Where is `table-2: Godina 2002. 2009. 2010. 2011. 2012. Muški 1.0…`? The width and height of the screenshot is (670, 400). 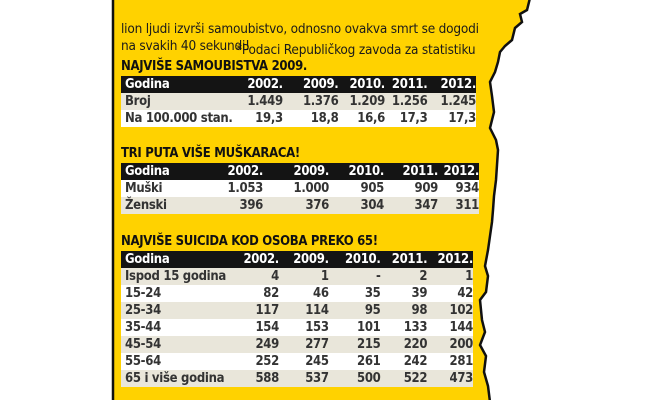 table-2: Godina 2002. 2009. 2010. 2011. 2012. Muški 1.0… is located at coordinates (300, 188).